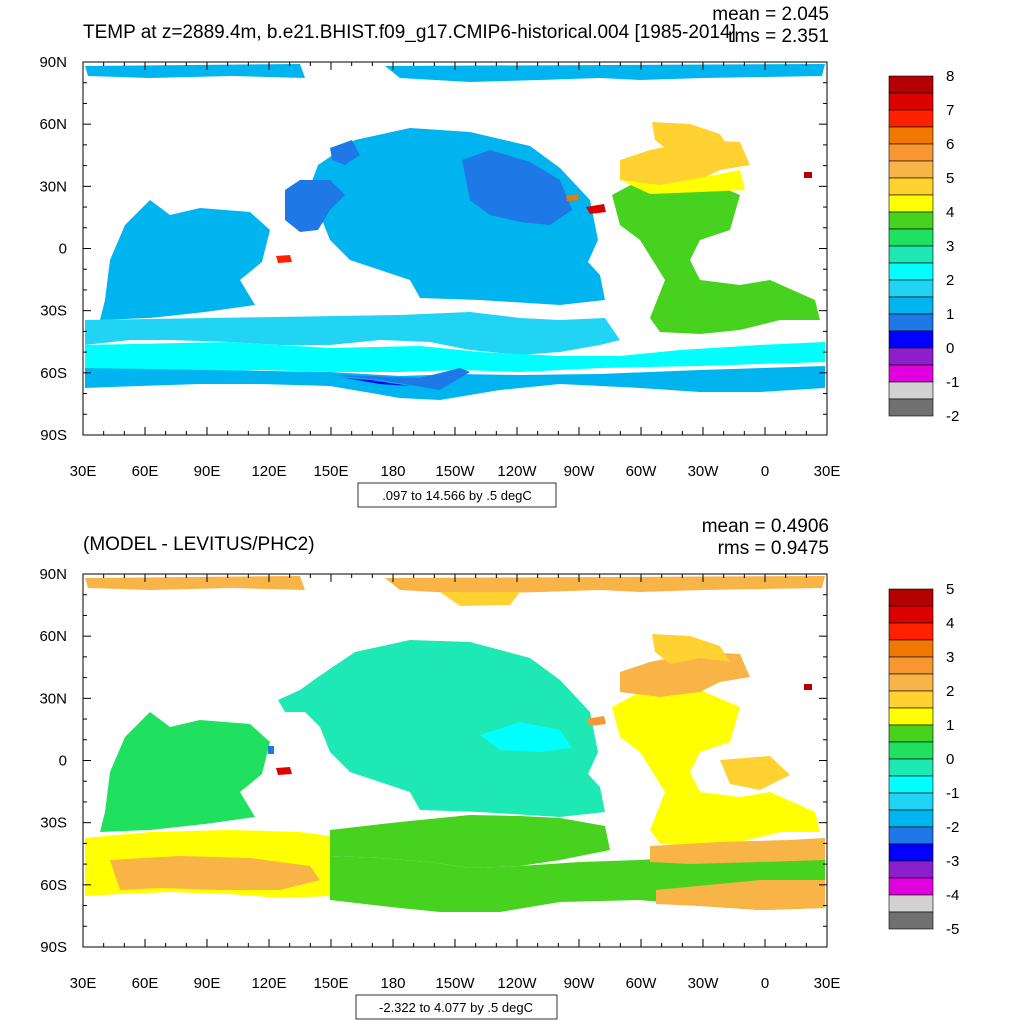  What do you see at coordinates (470, 841) in the screenshot?
I see `region-south-pacific` at bounding box center [470, 841].